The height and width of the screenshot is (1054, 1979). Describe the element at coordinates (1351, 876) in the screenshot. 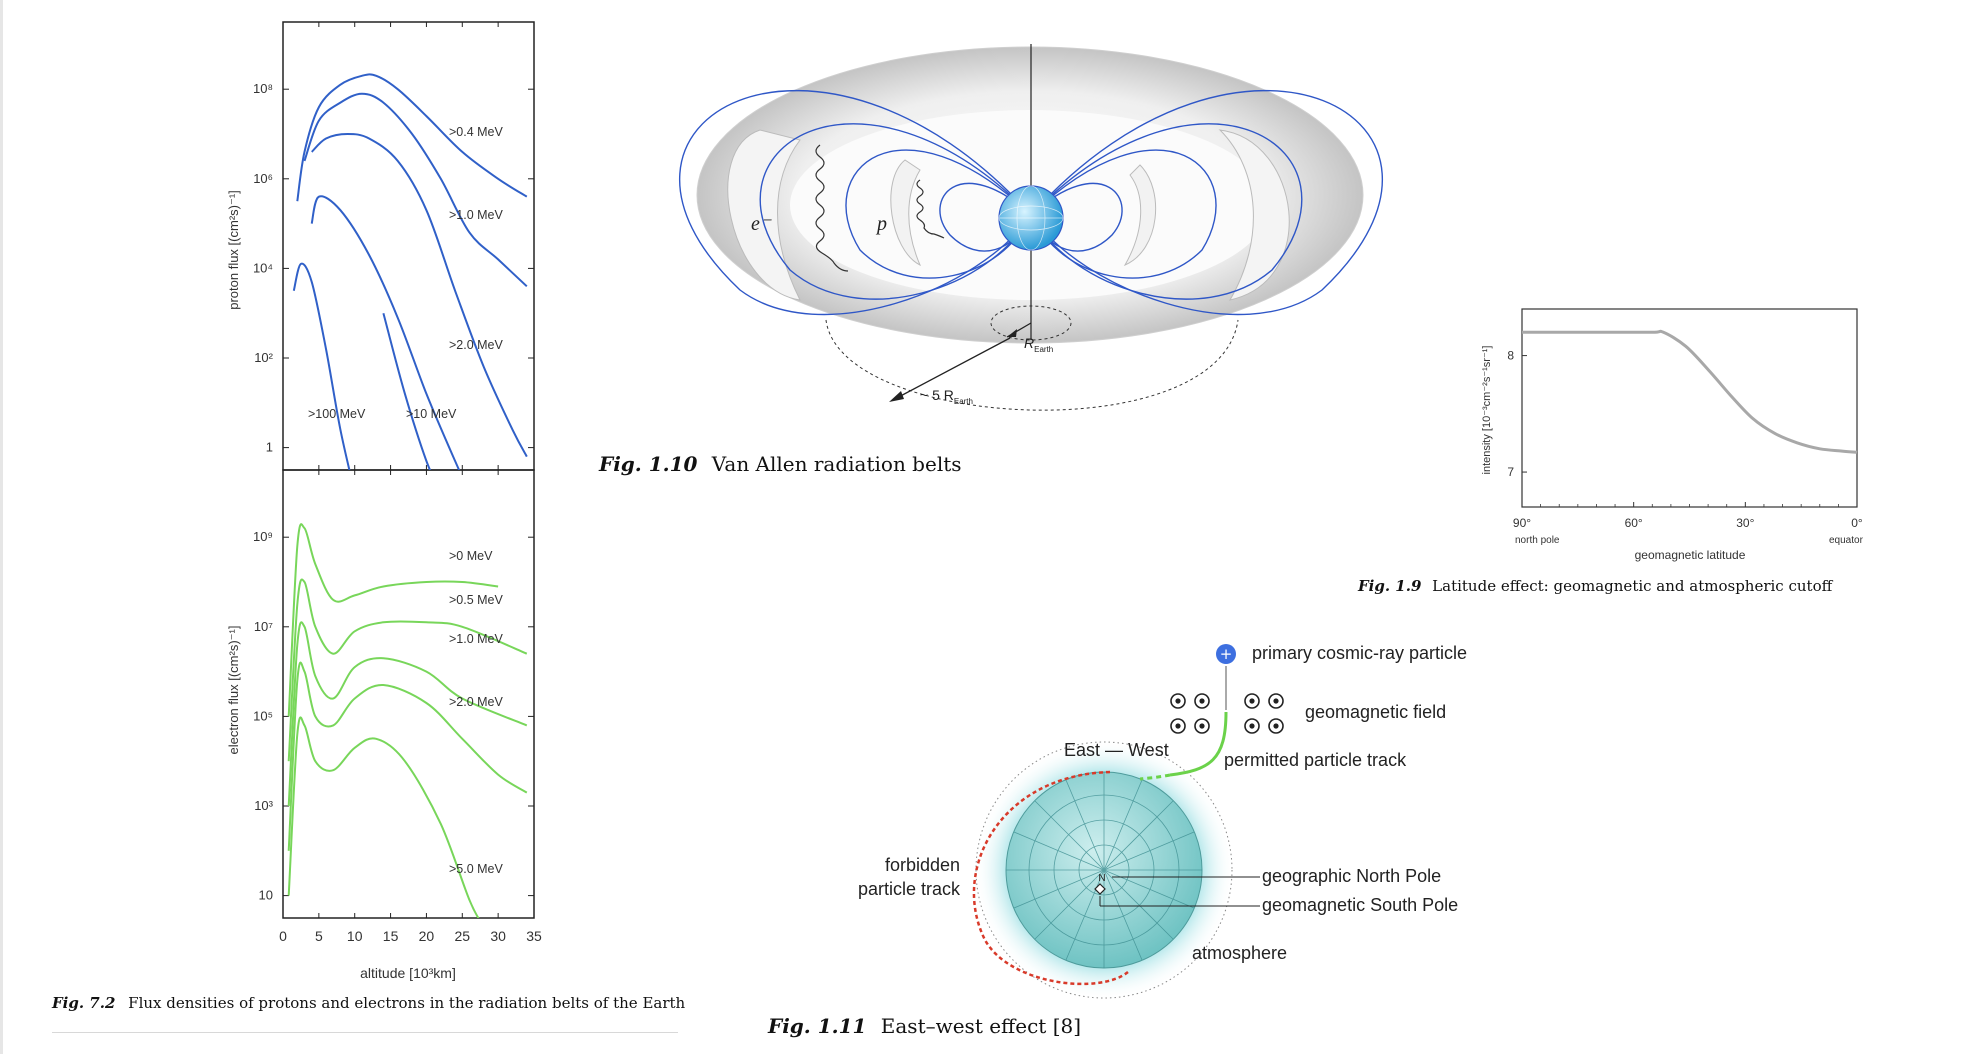

I see `north-pole-label: geographic North Pole` at that location.